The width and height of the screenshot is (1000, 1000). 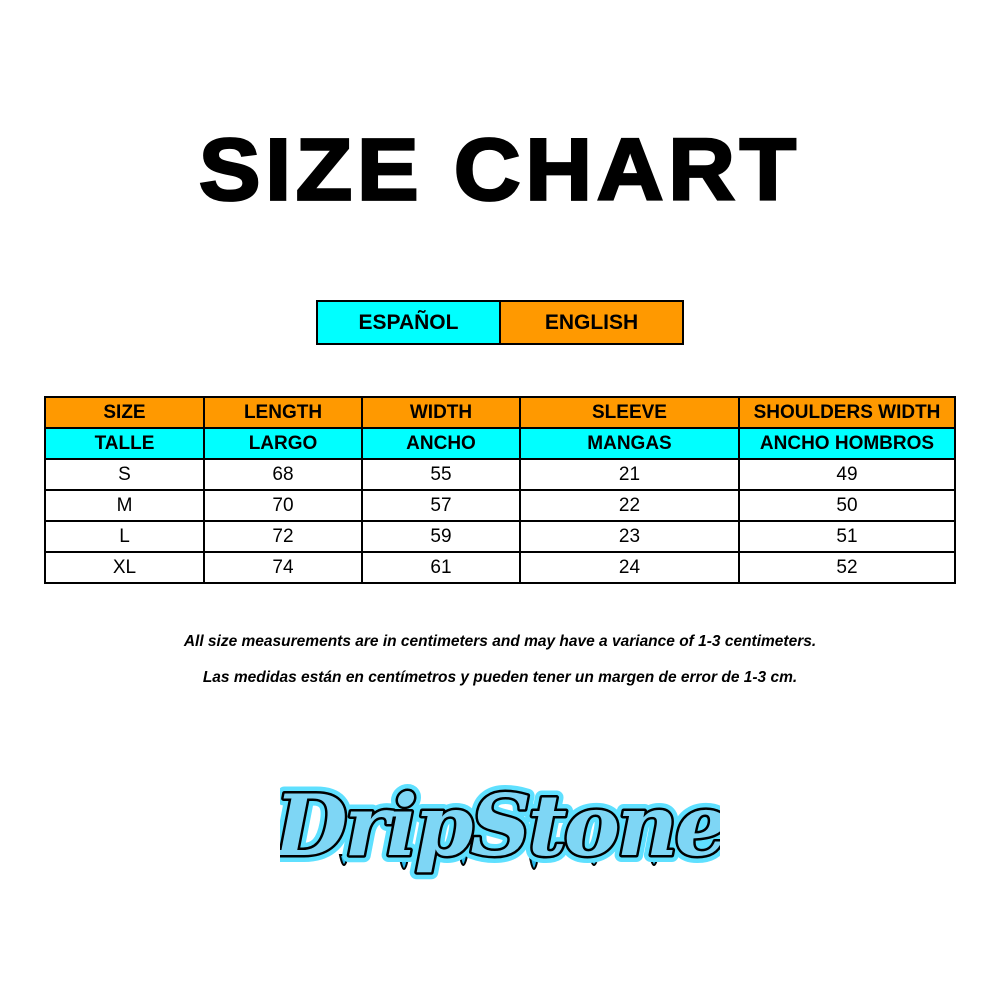 I want to click on table-cell: WIDTH, so click(x=441, y=412).